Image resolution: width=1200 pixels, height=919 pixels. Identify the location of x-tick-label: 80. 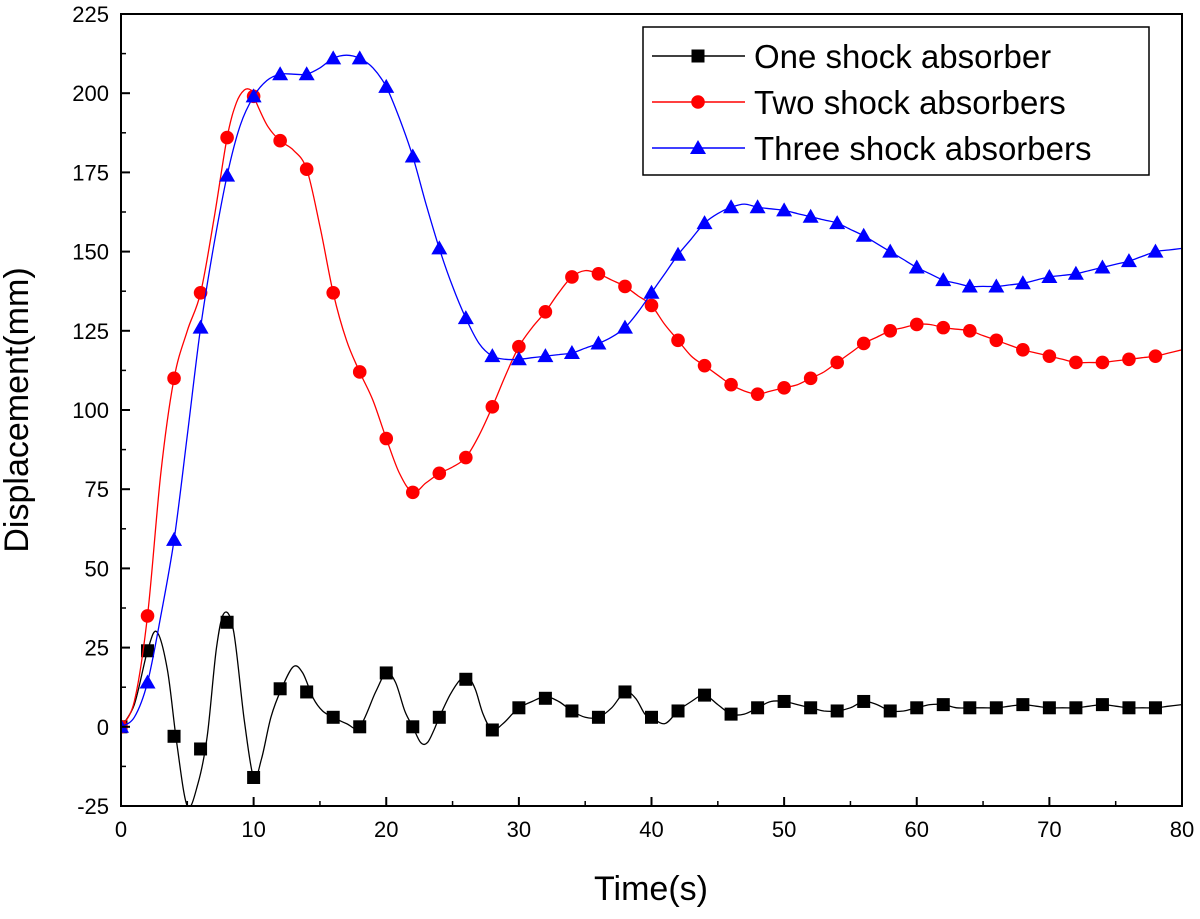
(1182, 829).